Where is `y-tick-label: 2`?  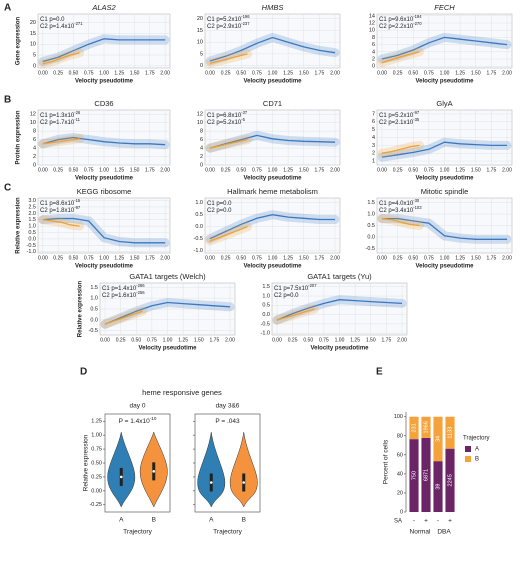
y-tick-label: 2 is located at coordinates (34, 157).